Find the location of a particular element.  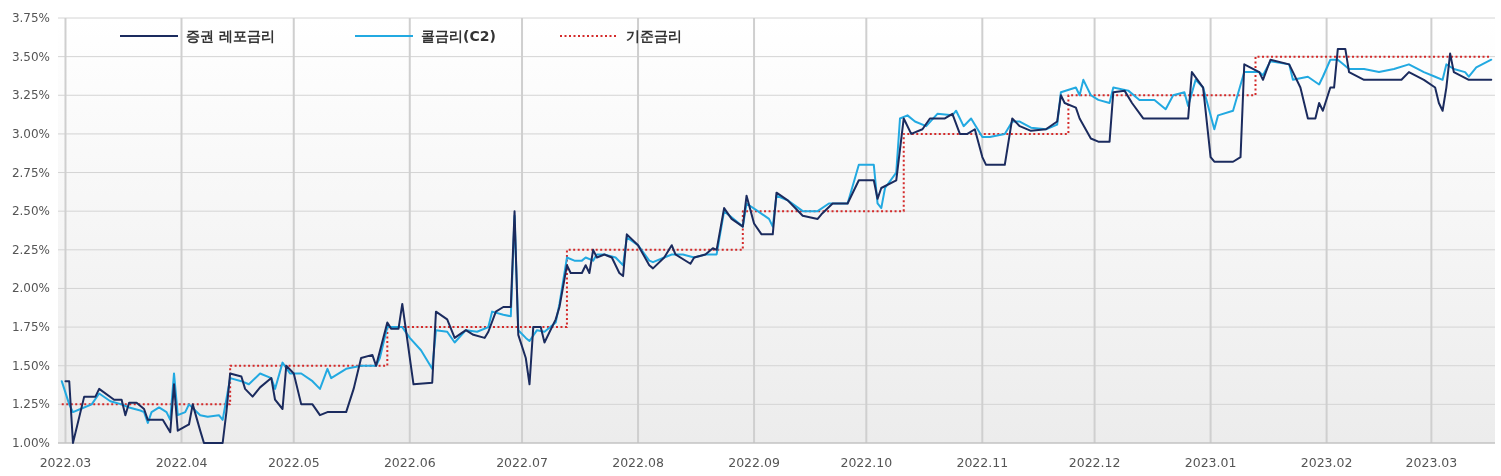

y-tick-label: 2.00% is located at coordinates (30, 288).